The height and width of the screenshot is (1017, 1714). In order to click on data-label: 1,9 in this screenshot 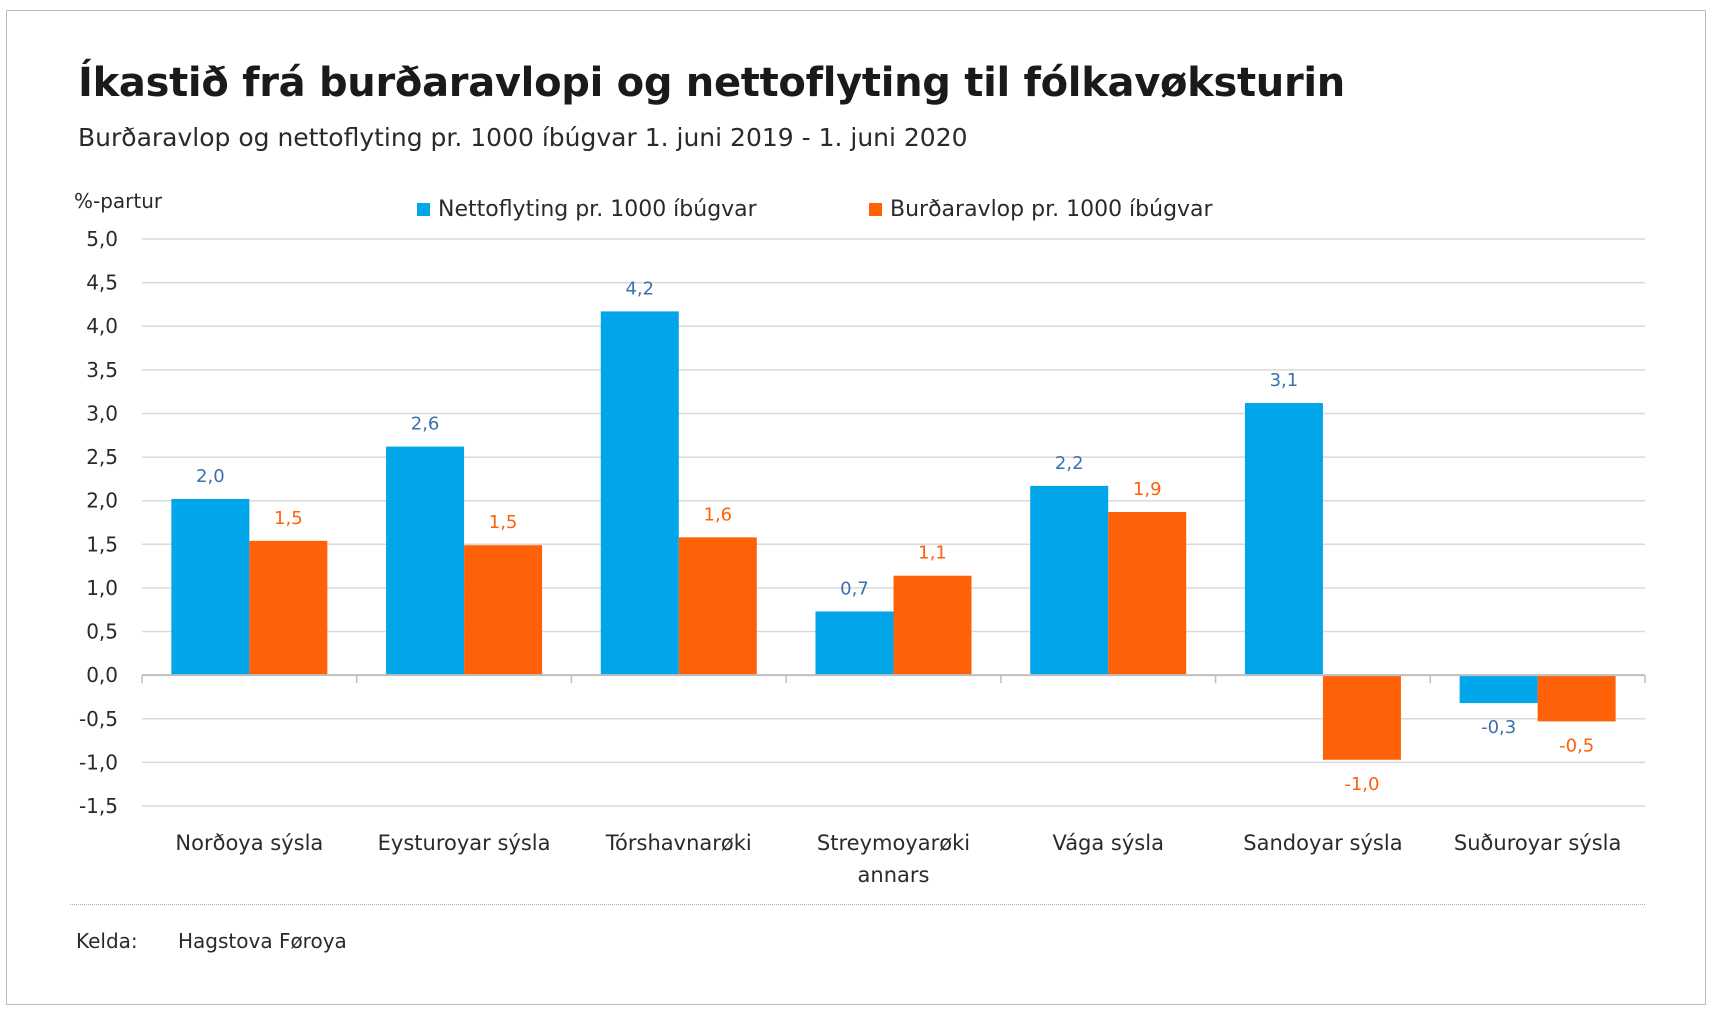, I will do `click(1147, 489)`.